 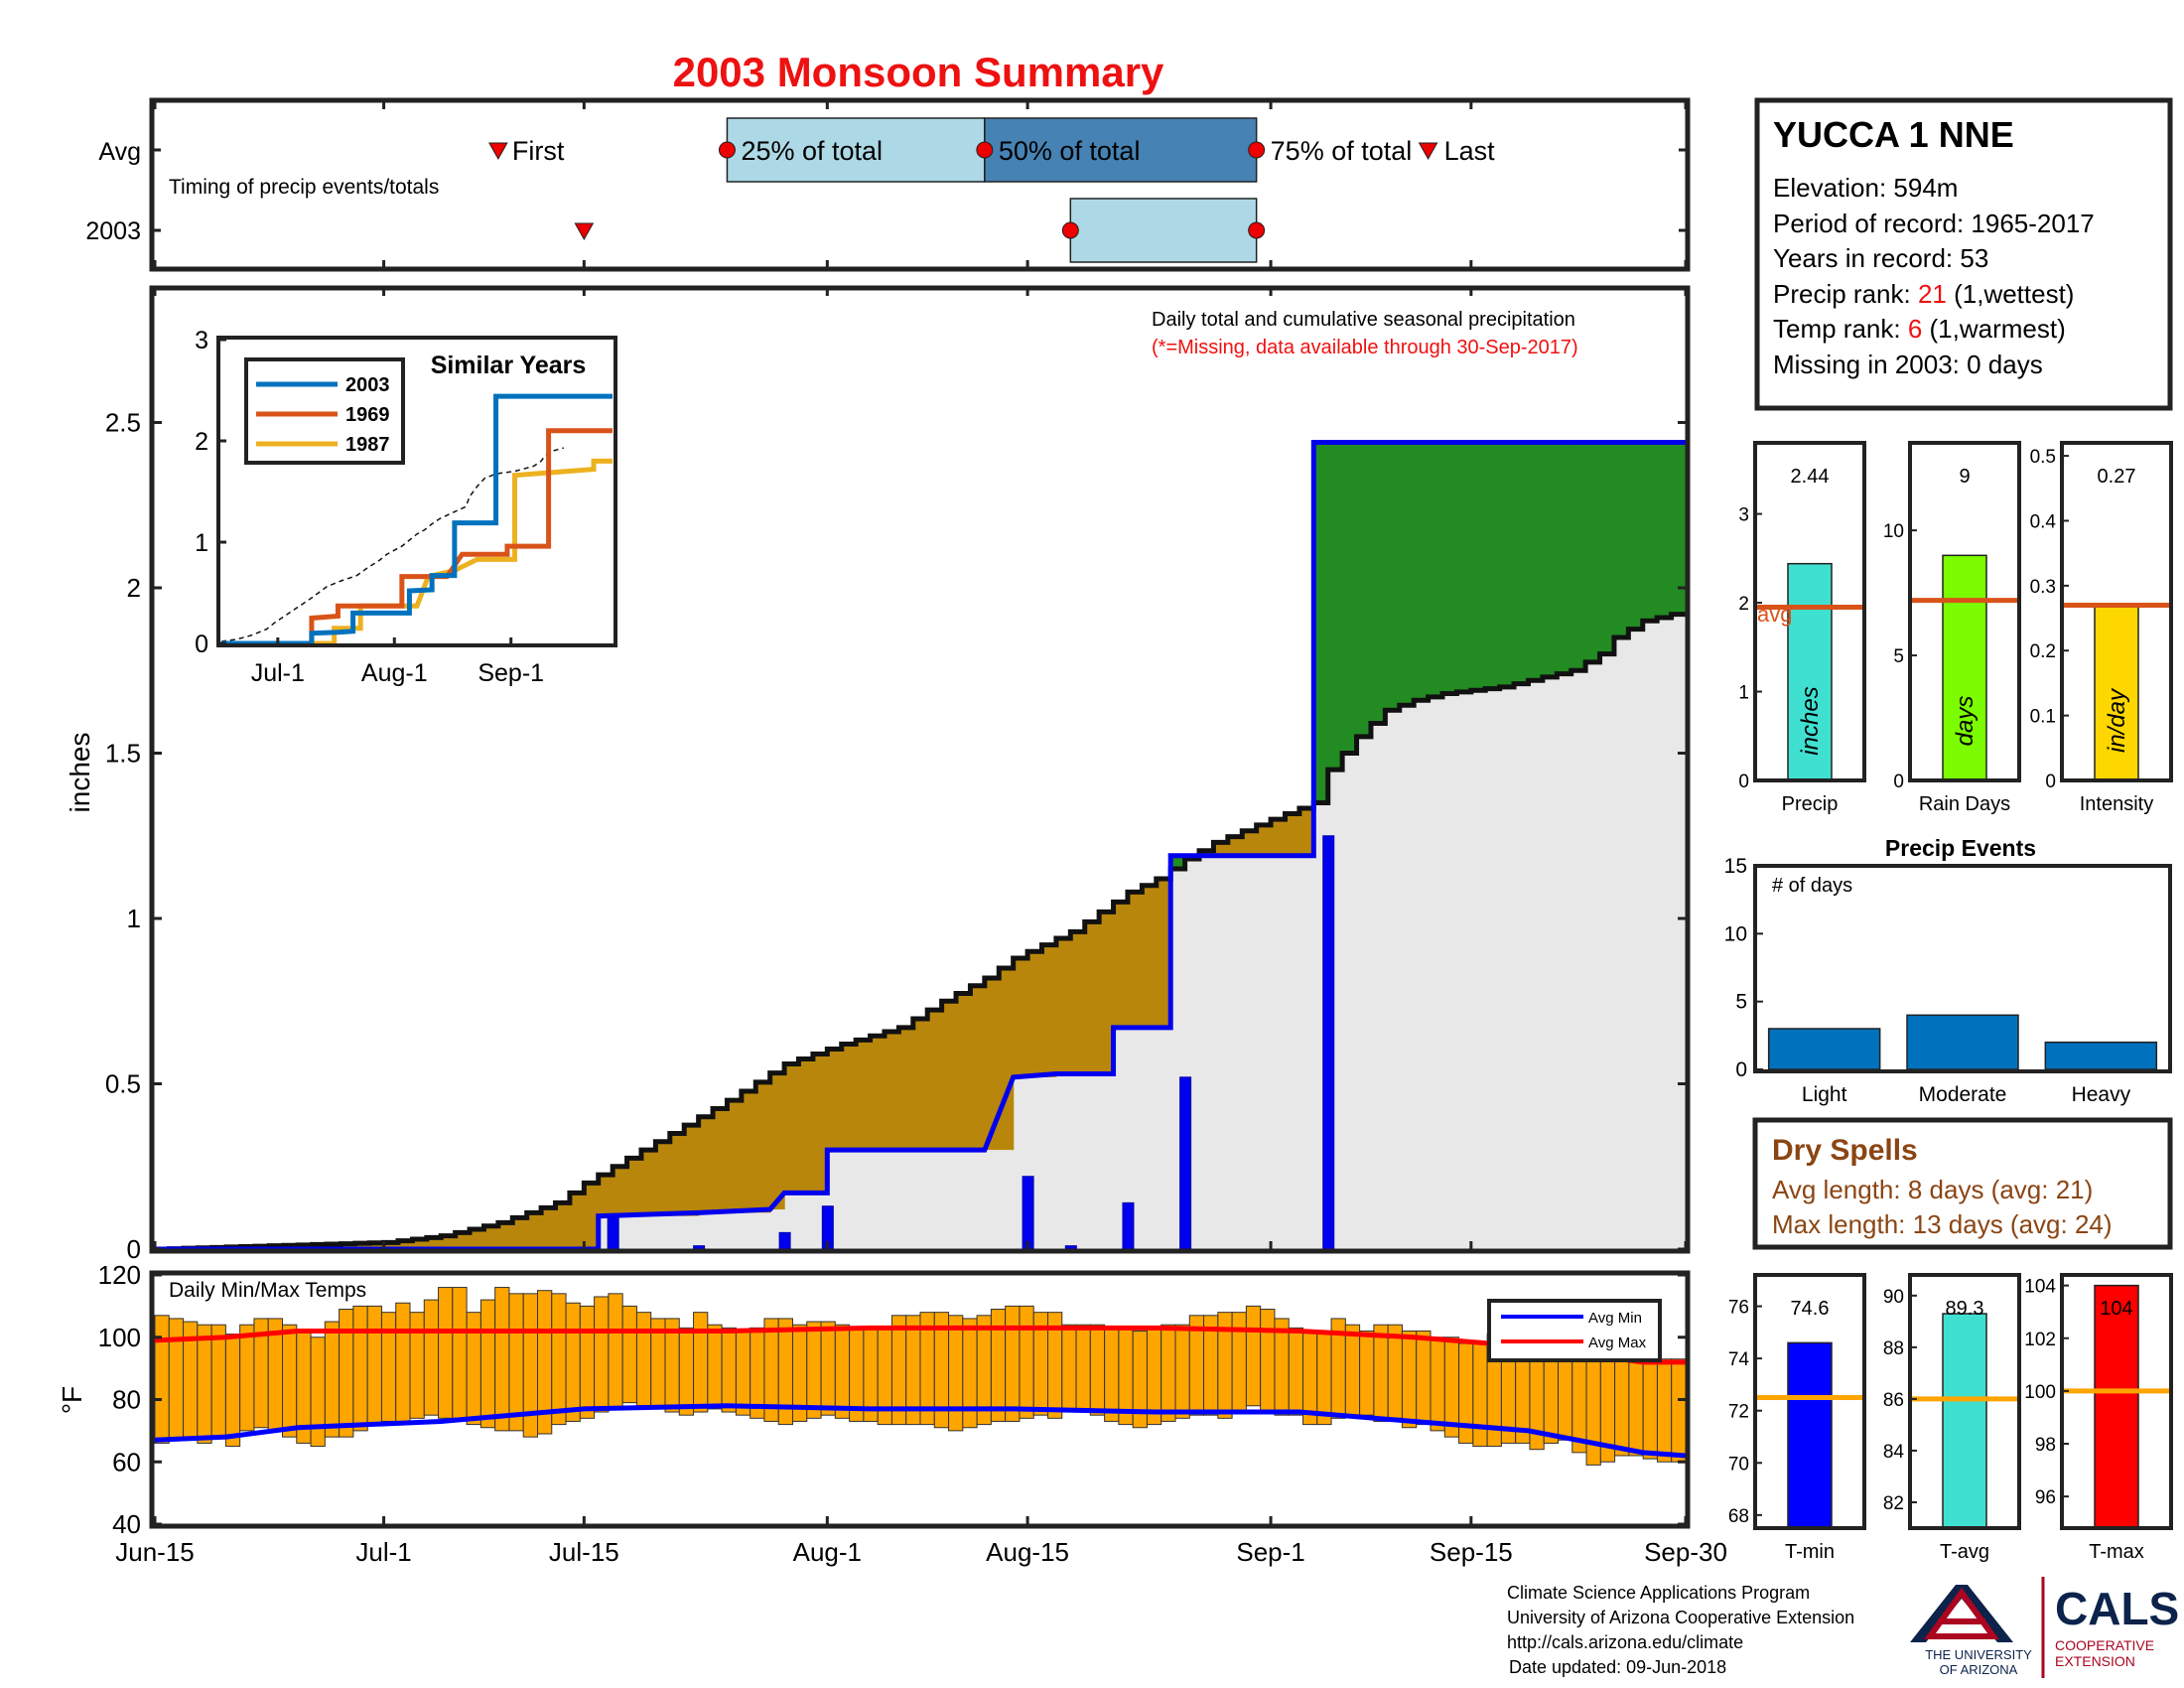 I want to click on raindays-stat-ytick-label: 0, so click(x=1898, y=782).